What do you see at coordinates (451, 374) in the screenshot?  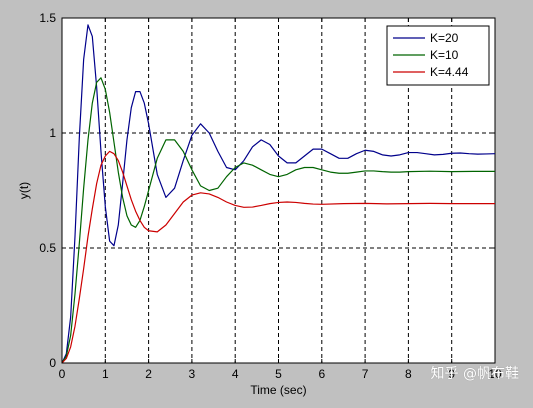 I see `x-tick-label: 9` at bounding box center [451, 374].